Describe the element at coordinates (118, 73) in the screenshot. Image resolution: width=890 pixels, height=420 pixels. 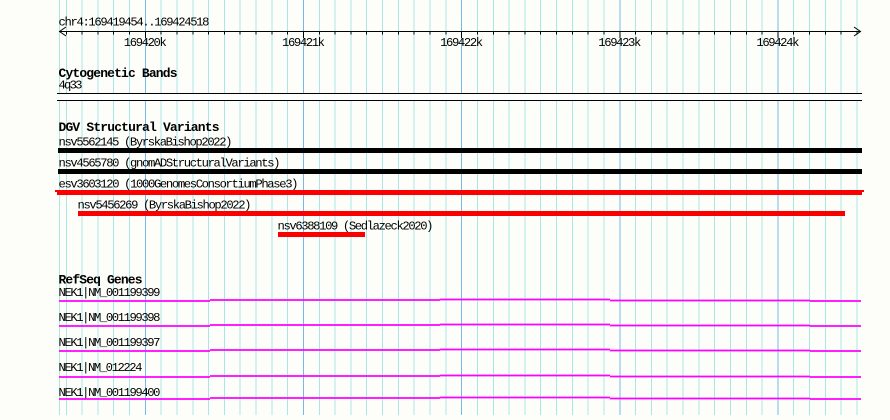
I see `svg-text: Cytogenetic Bands` at that location.